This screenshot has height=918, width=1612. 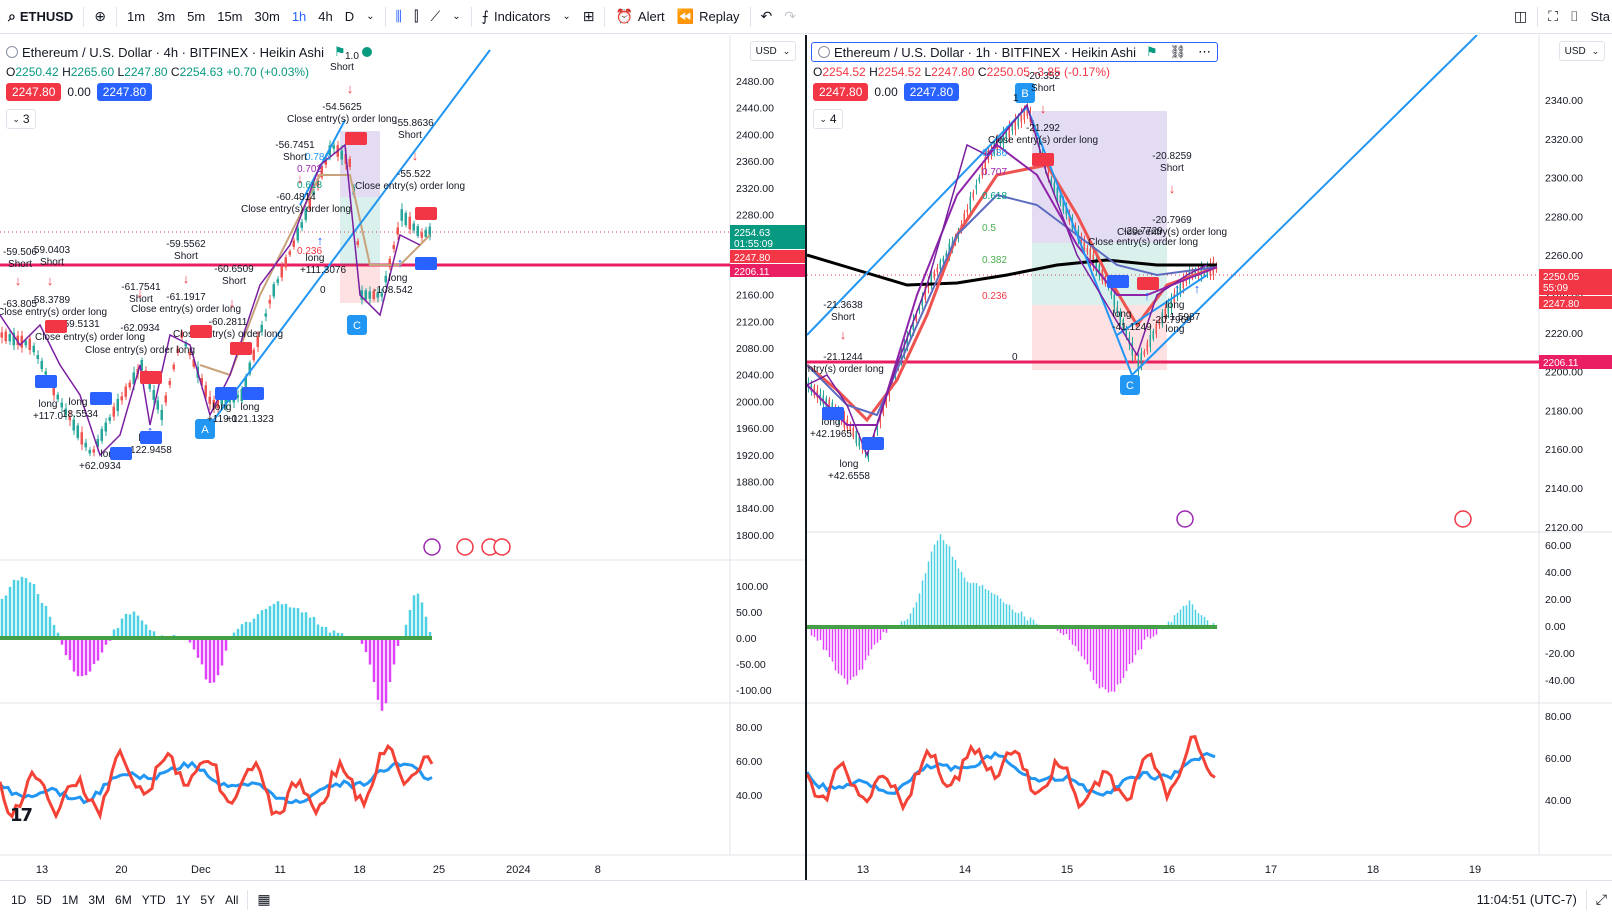 What do you see at coordinates (97, 899) in the screenshot?
I see `range-3m: 3M` at bounding box center [97, 899].